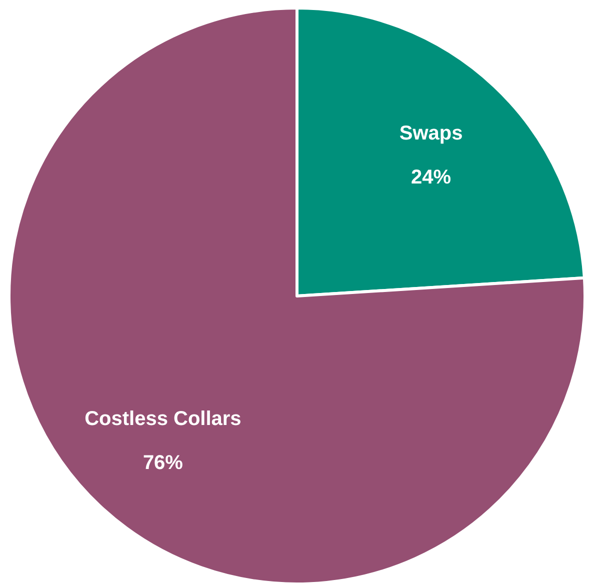 The width and height of the screenshot is (596, 584). I want to click on slice-label: Costless Collars, so click(163, 419).